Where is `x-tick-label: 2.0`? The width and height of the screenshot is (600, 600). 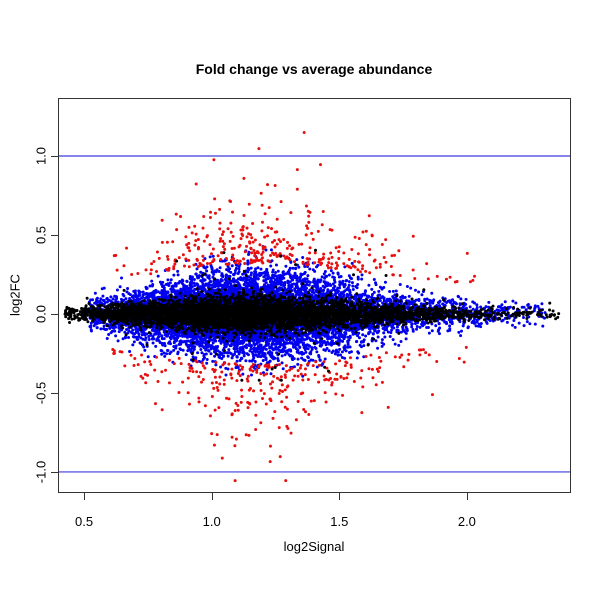
x-tick-label: 2.0 is located at coordinates (466, 521).